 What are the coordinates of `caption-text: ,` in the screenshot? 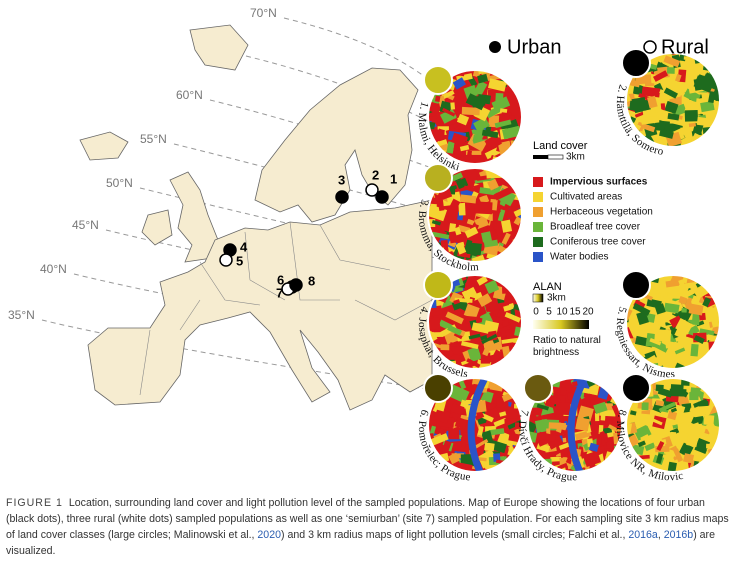 It's located at (660, 535).